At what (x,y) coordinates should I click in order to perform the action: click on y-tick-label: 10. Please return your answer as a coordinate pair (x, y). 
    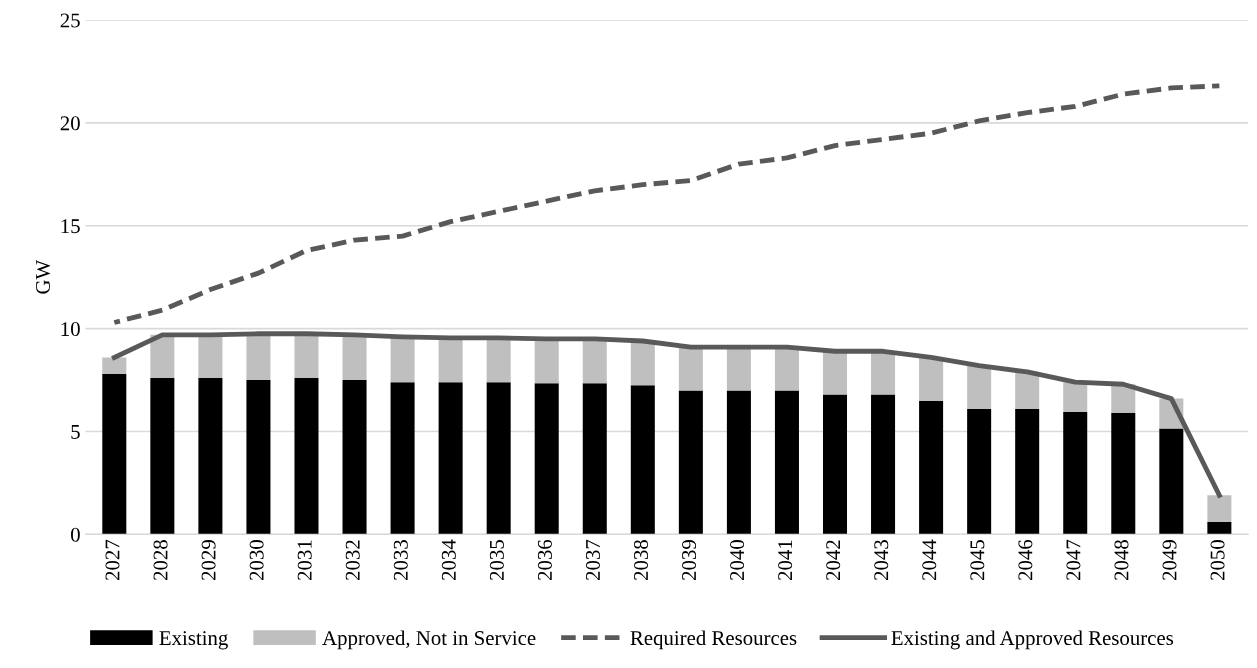
    Looking at the image, I should click on (70, 329).